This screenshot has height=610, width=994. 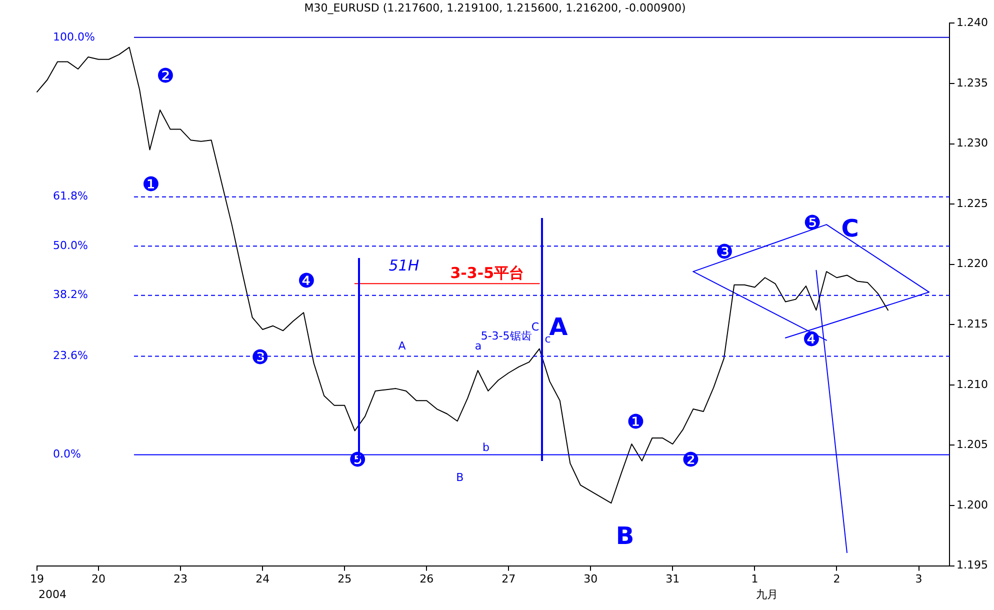 What do you see at coordinates (767, 594) in the screenshot?
I see `text: 九月` at bounding box center [767, 594].